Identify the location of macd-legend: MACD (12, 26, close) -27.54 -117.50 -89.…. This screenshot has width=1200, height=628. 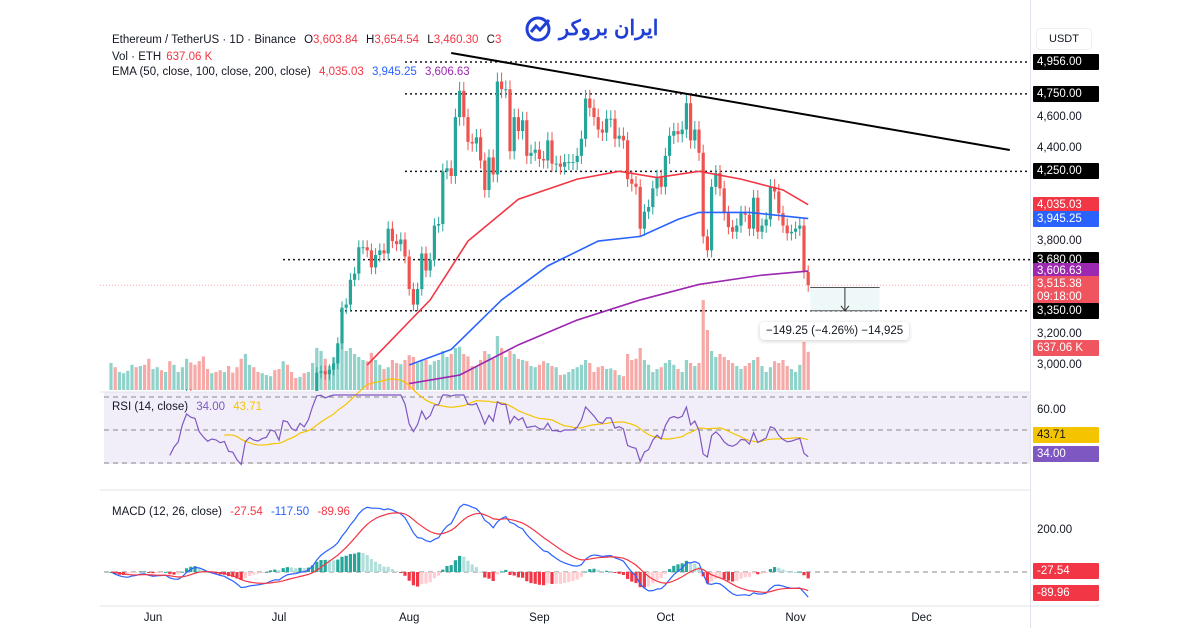
(233, 512).